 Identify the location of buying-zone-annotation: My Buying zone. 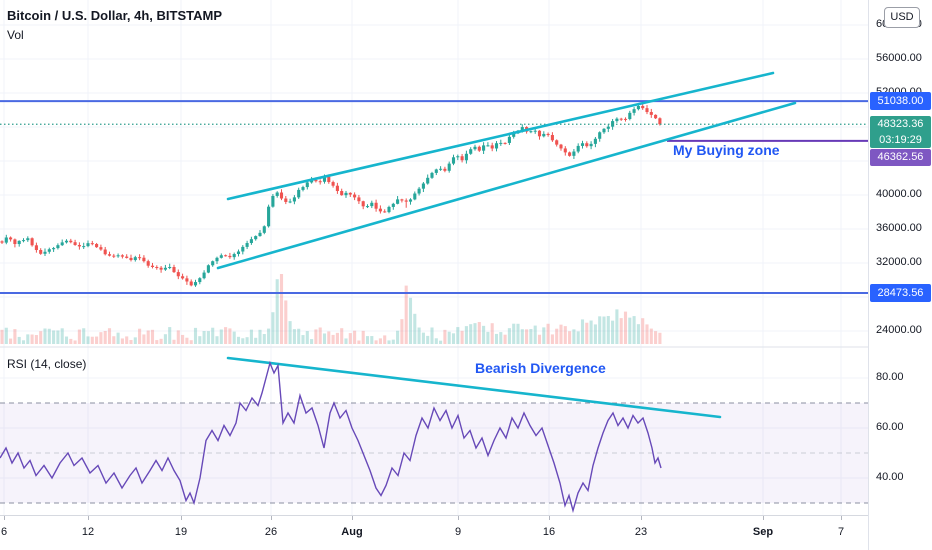
(726, 150).